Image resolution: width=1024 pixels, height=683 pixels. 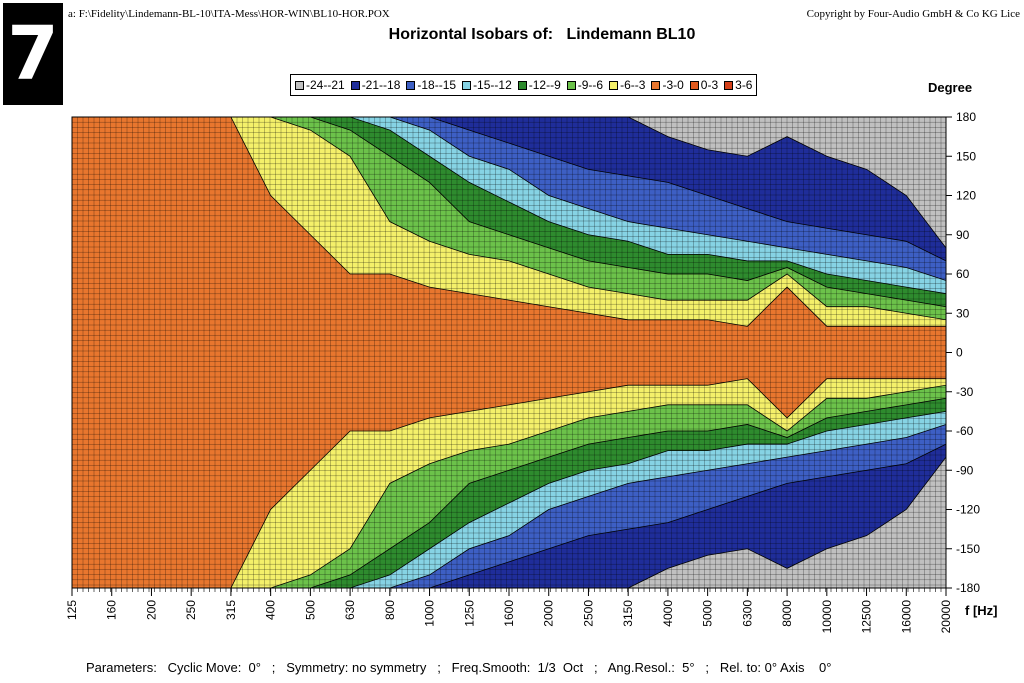 I want to click on chart-title: Horizontal Isobars of: Lindemann BL10, so click(x=512, y=35).